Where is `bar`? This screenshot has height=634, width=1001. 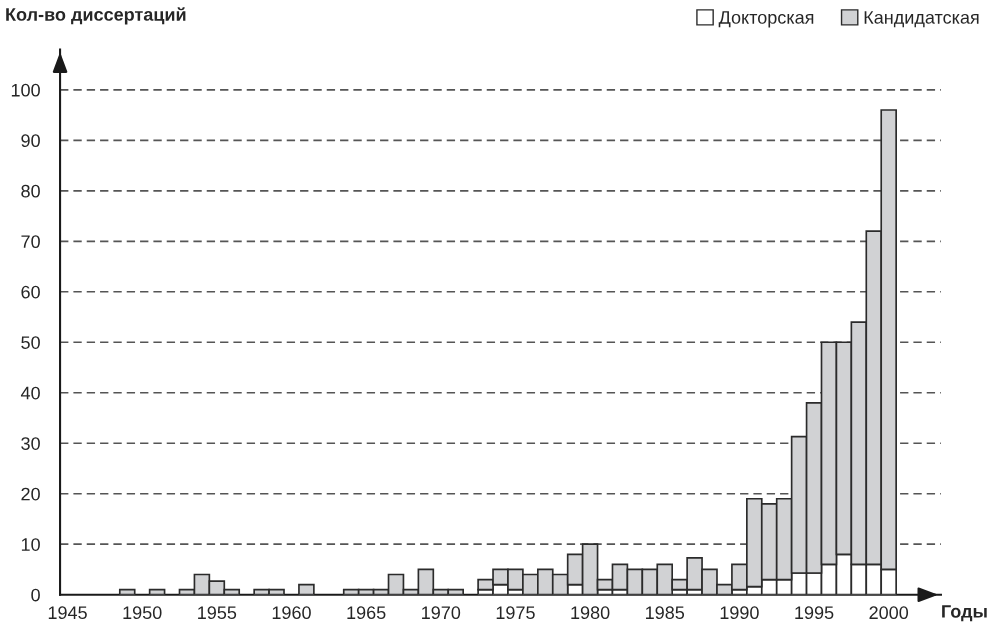
bar is located at coordinates (306, 589).